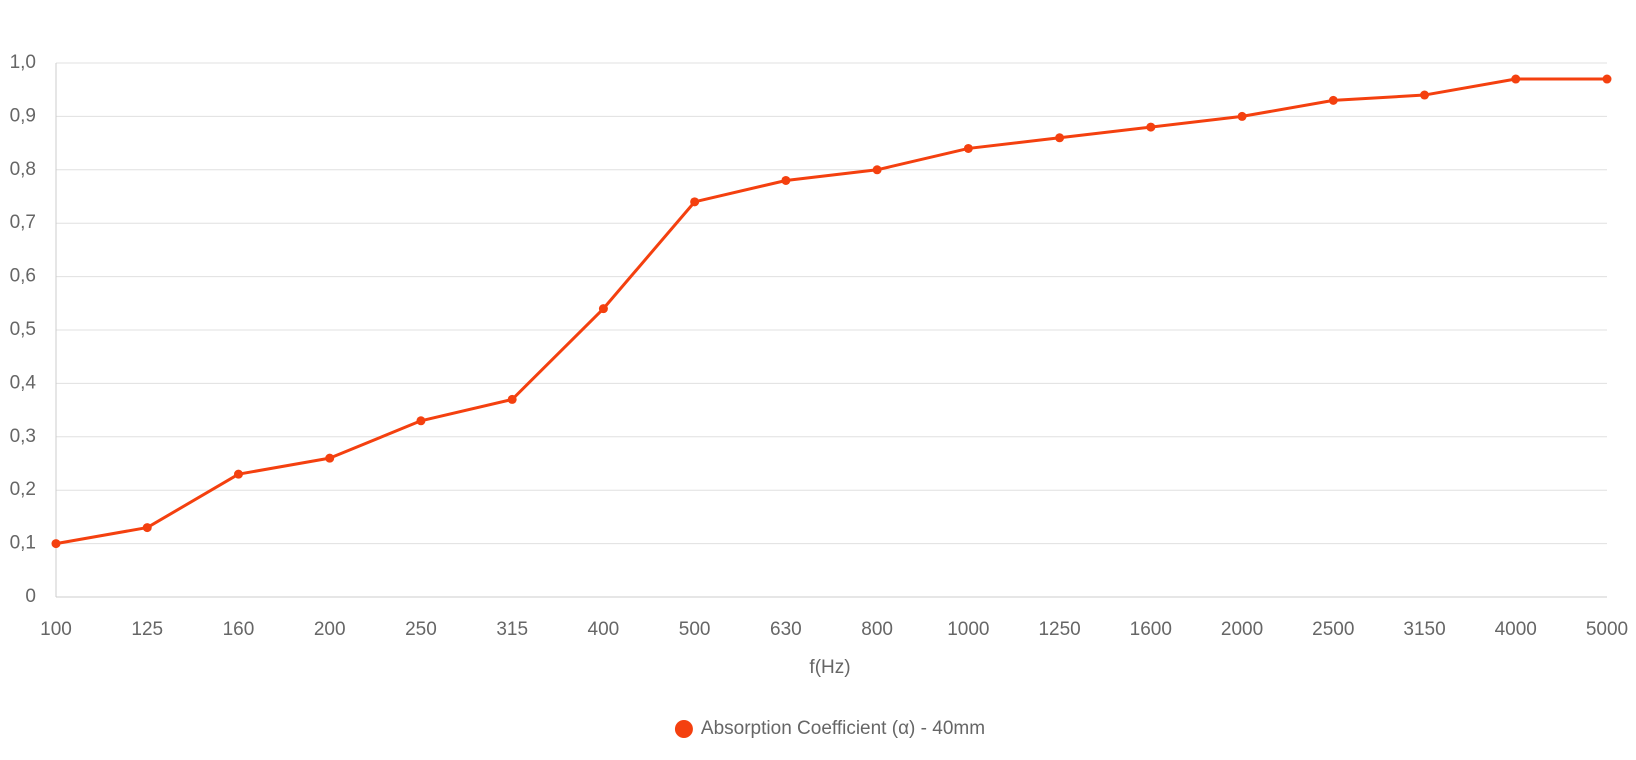 The height and width of the screenshot is (760, 1636). Describe the element at coordinates (786, 629) in the screenshot. I see `x-tick-label: 630` at that location.